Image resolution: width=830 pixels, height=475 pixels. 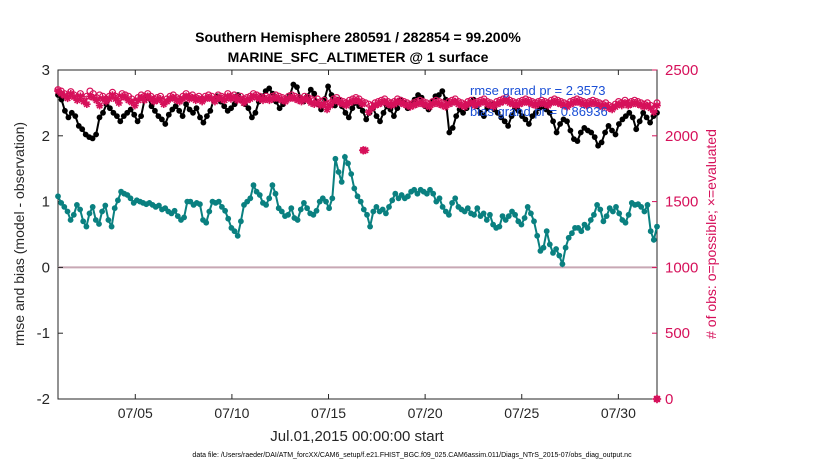 What do you see at coordinates (711, 234) in the screenshot?
I see `y-axis-right-label: # of obs: o=possible; ×=evaluated` at bounding box center [711, 234].